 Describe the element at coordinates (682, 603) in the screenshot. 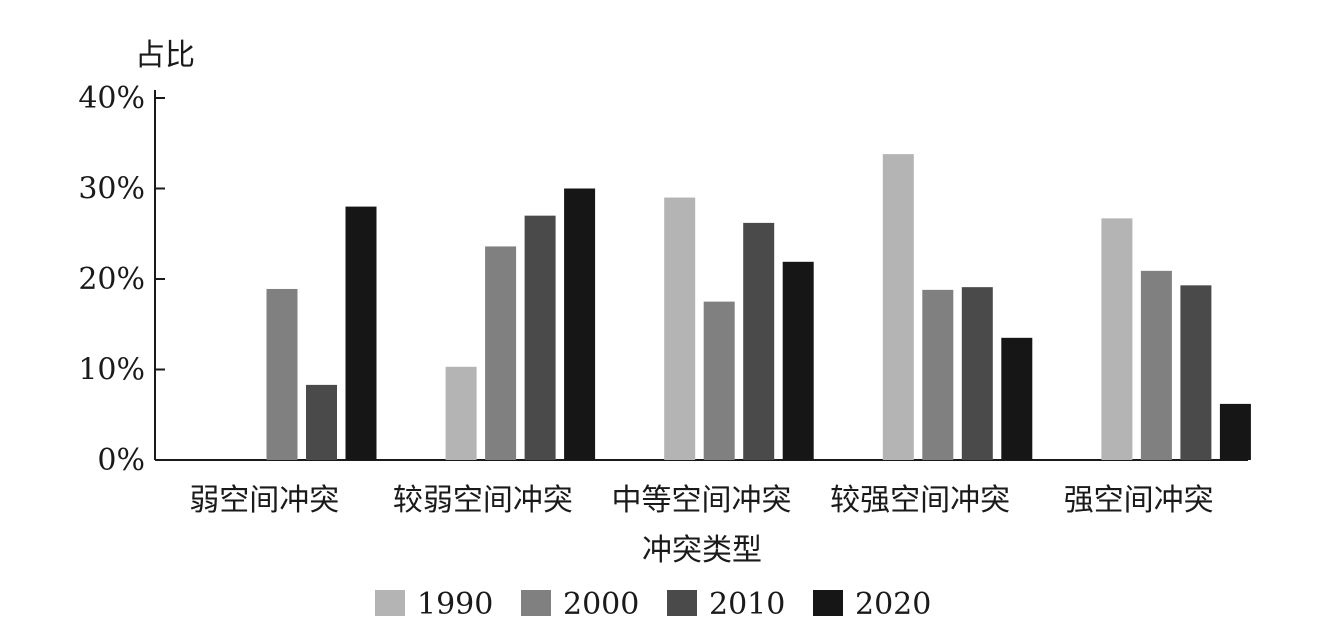

I see `legend-swatch-2010` at that location.